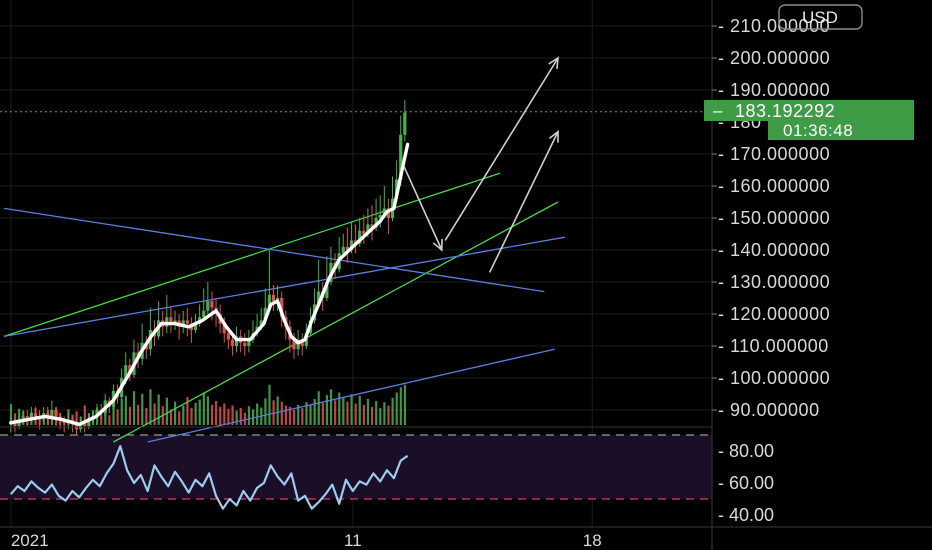  Describe the element at coordinates (774, 186) in the screenshot. I see `price-tick-label: - 160.000000` at that location.